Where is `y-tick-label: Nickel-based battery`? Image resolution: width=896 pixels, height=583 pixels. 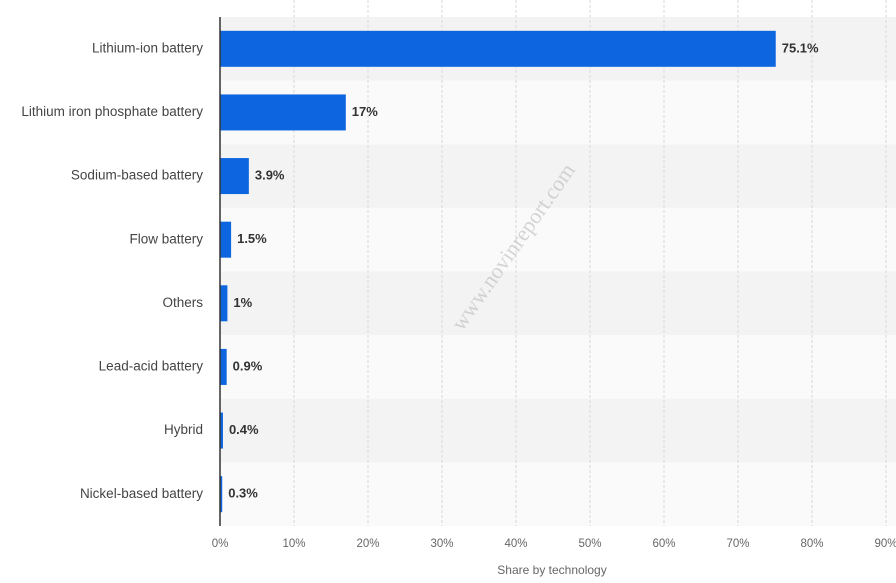 y-tick-label: Nickel-based battery is located at coordinates (141, 493).